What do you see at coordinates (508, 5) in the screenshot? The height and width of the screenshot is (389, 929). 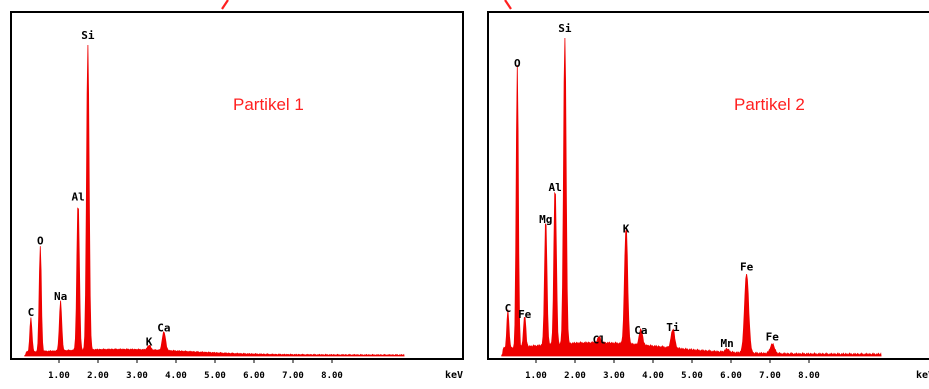 I see `decorative-red-arc-right` at bounding box center [508, 5].